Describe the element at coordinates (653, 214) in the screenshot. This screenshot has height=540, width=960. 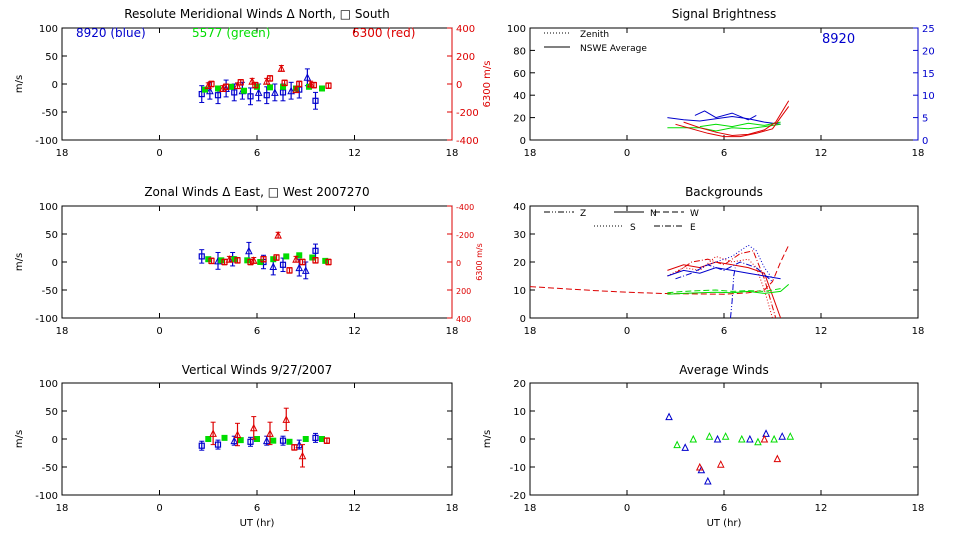
I see `legend-label: N` at that location.